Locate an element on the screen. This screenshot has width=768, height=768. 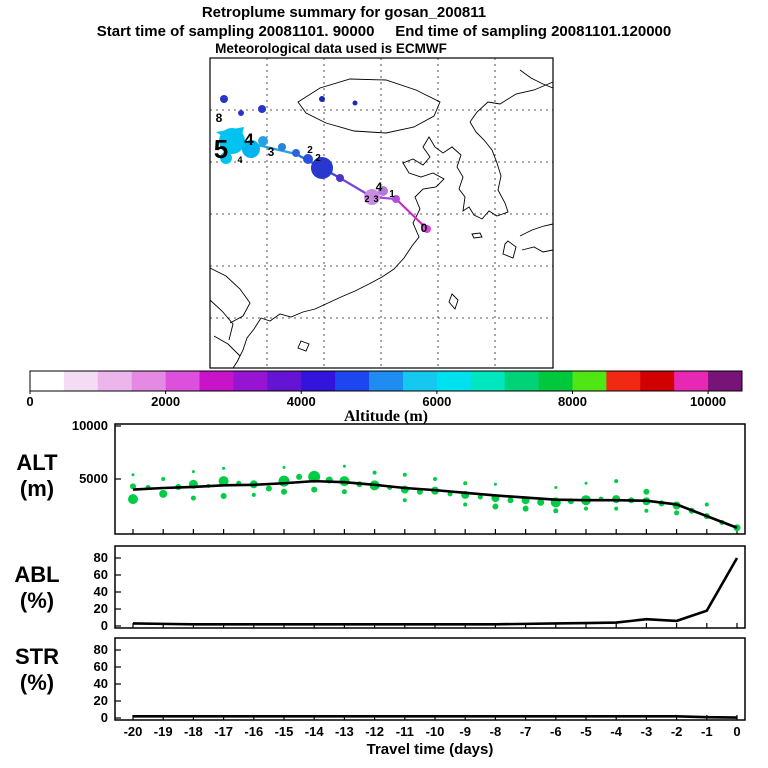
colorbar-tick-label: 8000 is located at coordinates (572, 401).